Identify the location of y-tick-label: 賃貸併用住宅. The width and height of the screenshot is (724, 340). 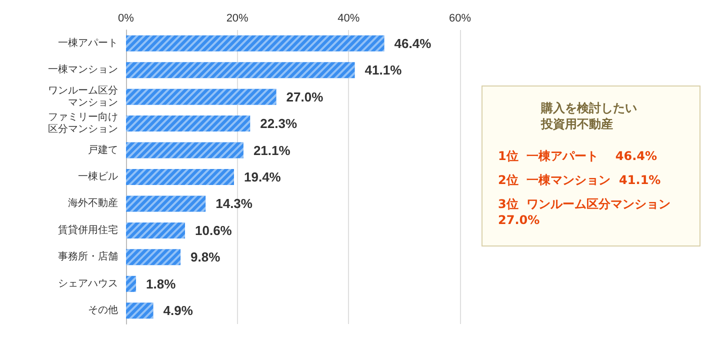
(88, 230).